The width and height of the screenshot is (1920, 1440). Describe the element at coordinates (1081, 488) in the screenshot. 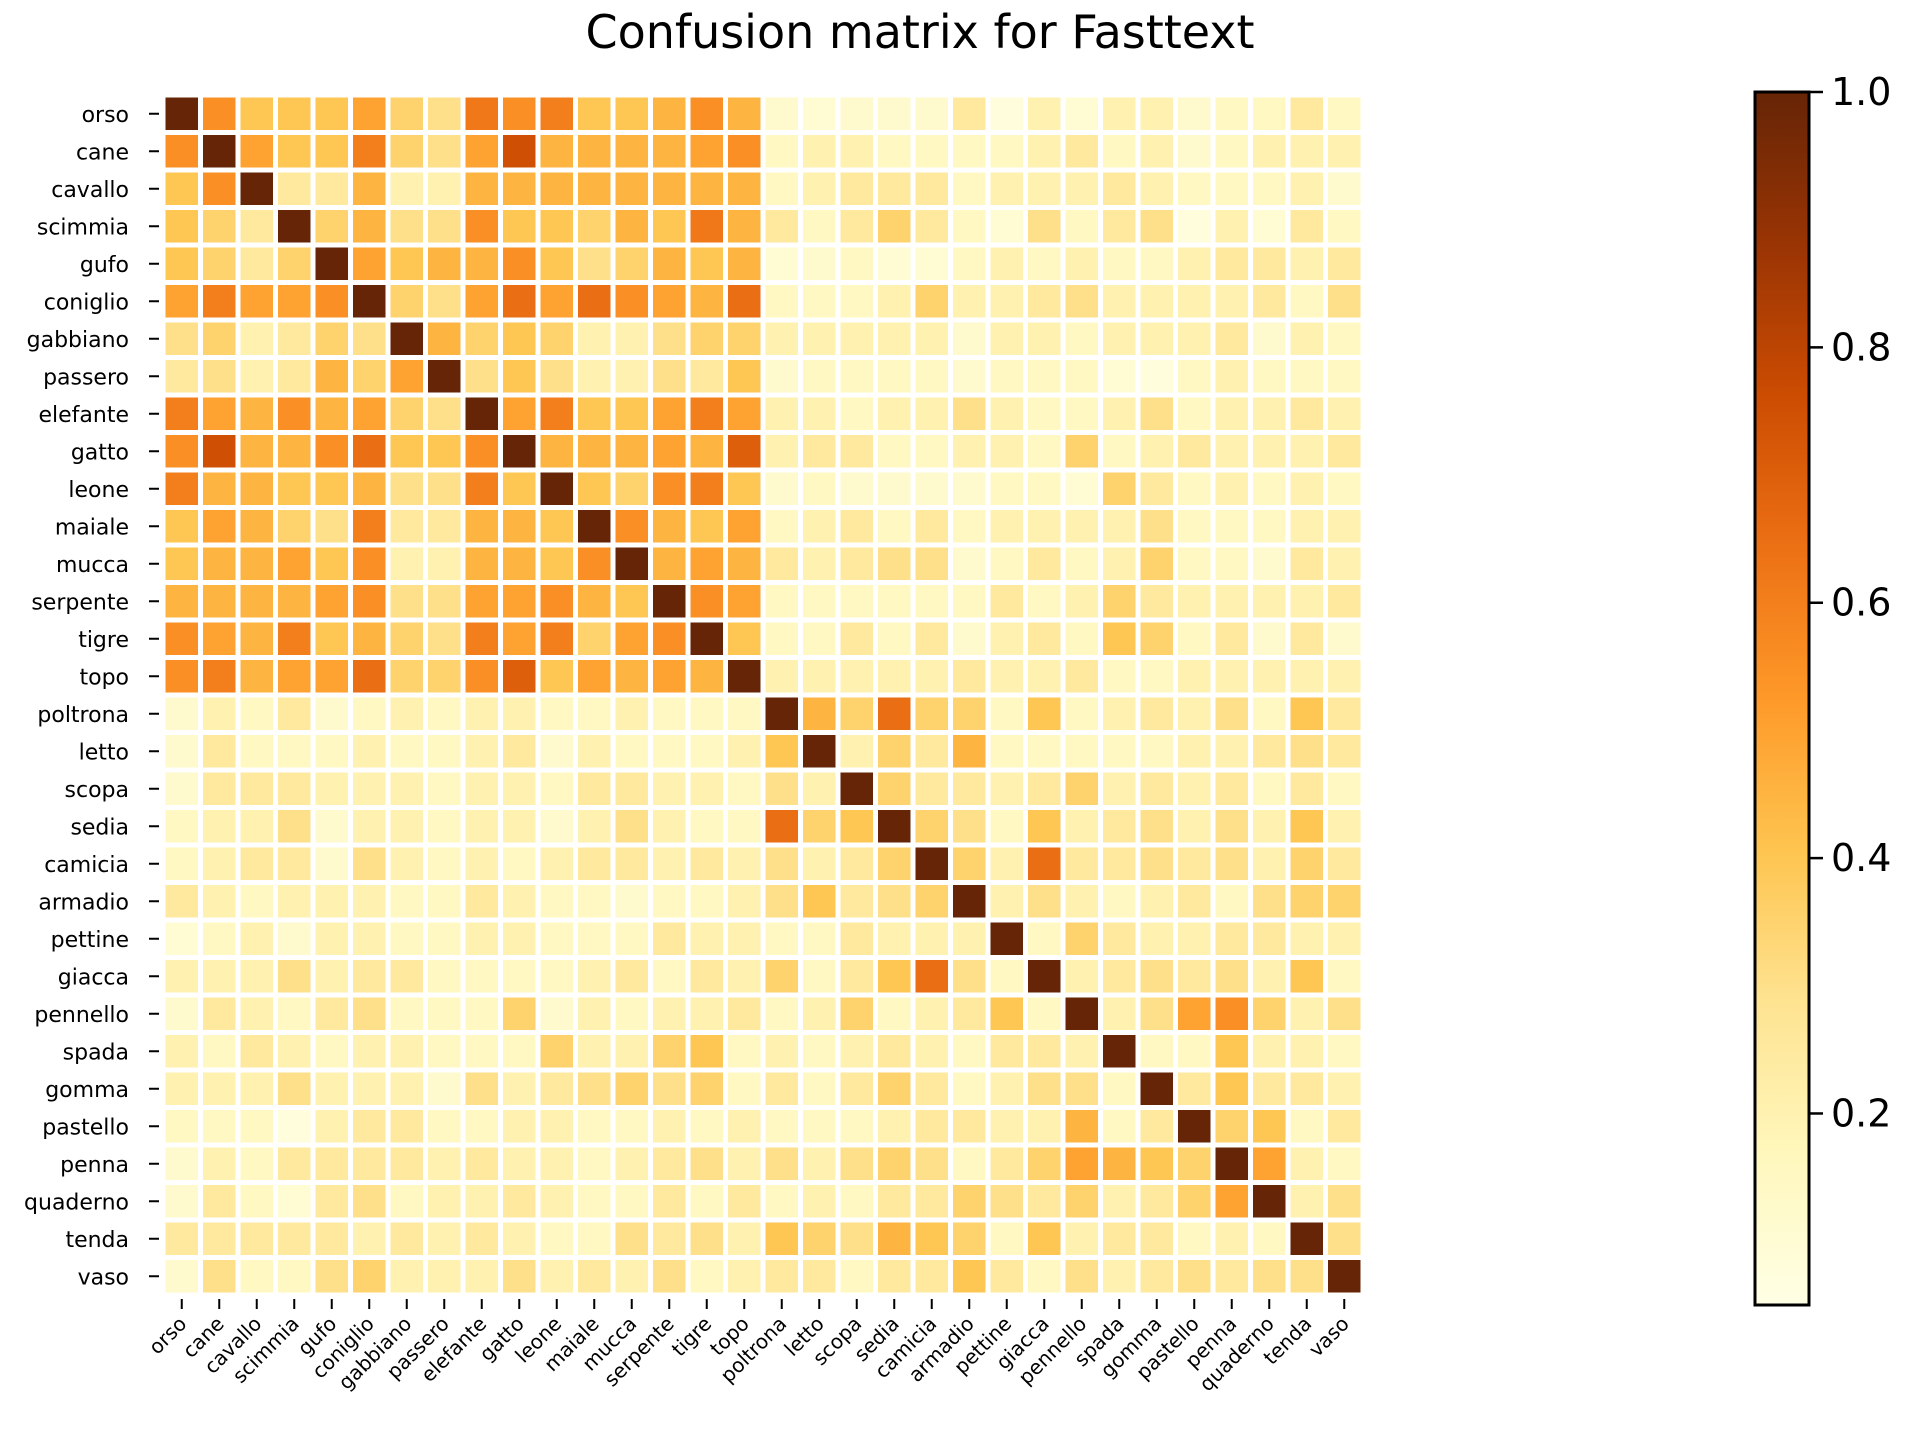

I see `heatmap-cell-leone-pennello` at that location.